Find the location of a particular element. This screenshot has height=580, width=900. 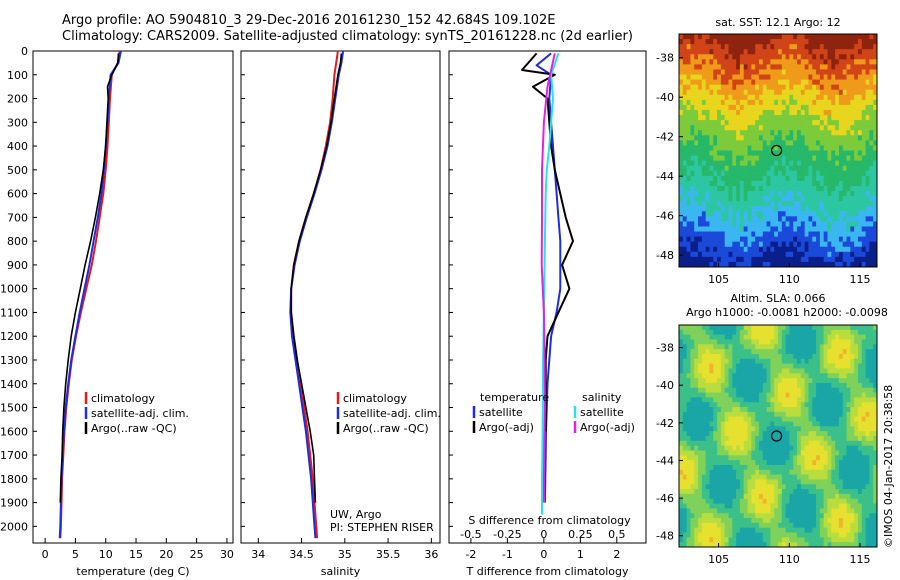

salinity-diff-tick-label: -0.5 is located at coordinates (470, 534).